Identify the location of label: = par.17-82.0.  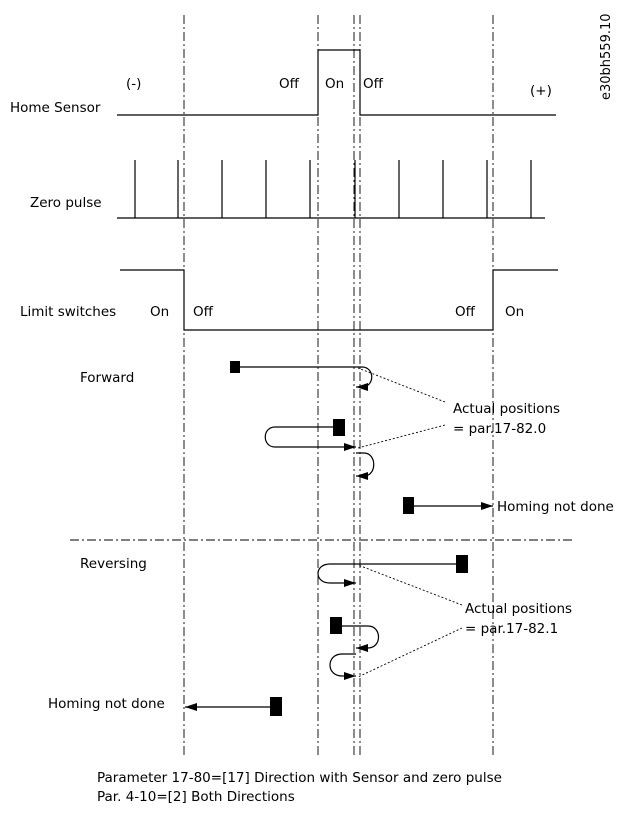
(499, 429).